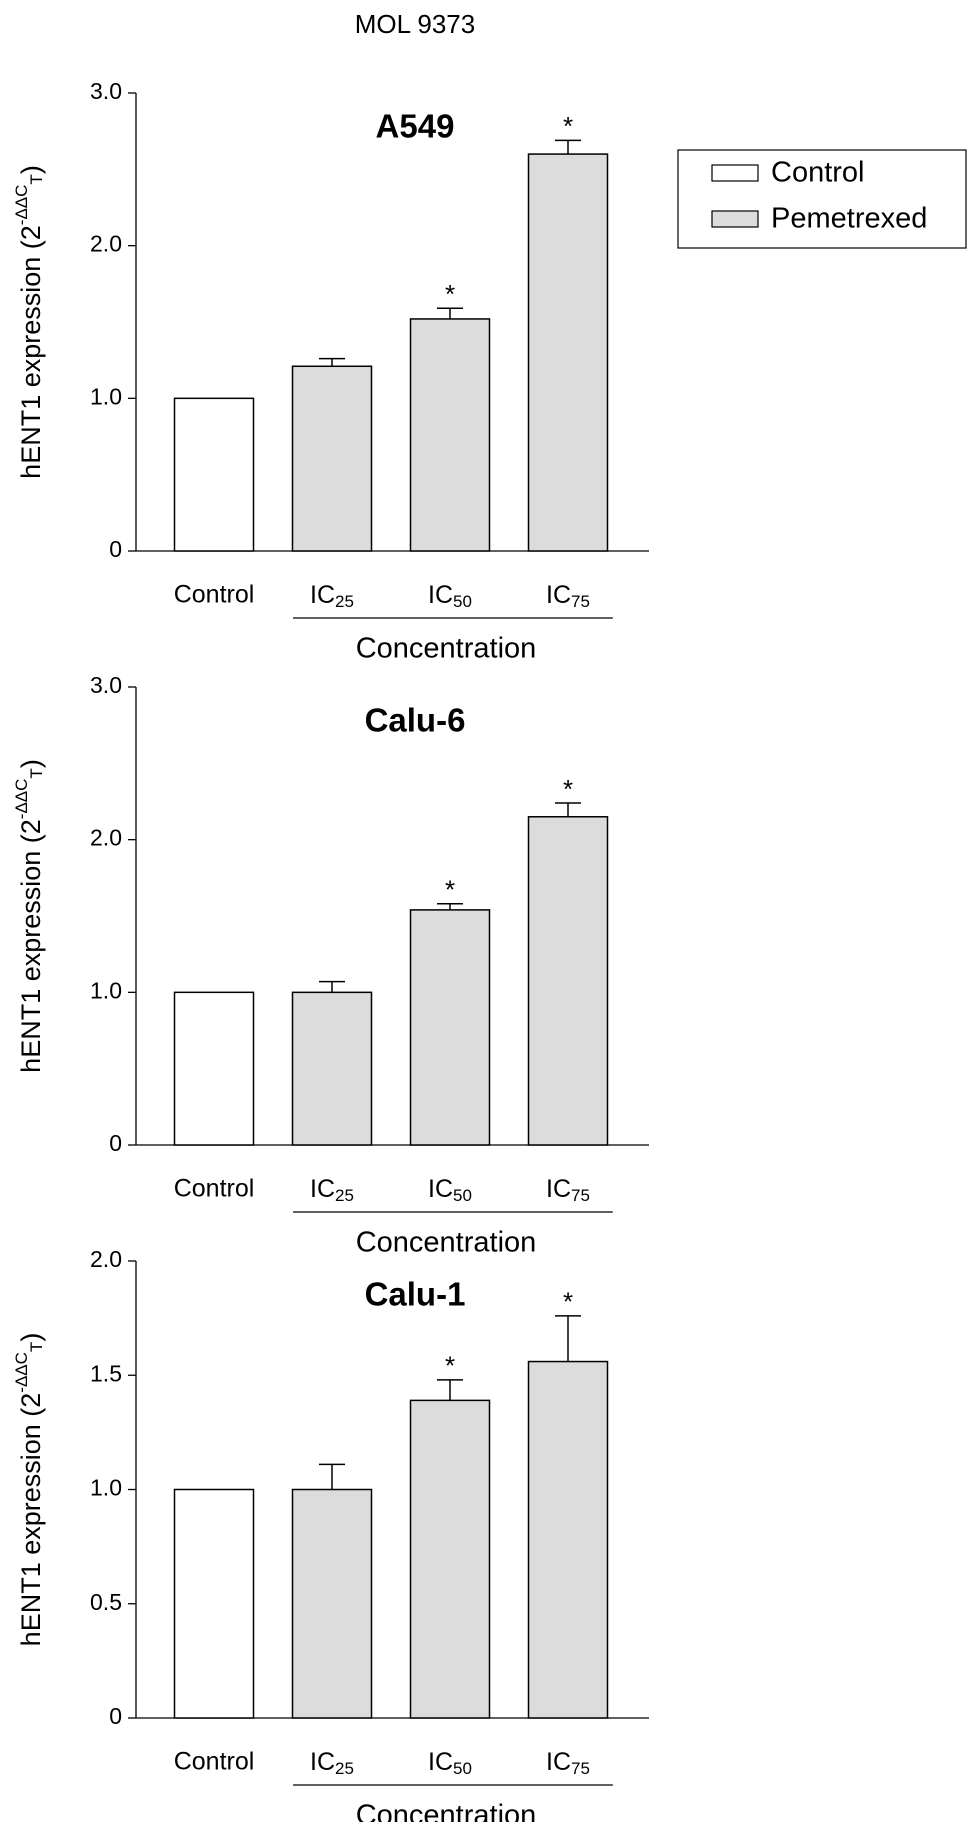 This screenshot has height=1822, width=967. I want to click on legend-label: Control, so click(818, 173).